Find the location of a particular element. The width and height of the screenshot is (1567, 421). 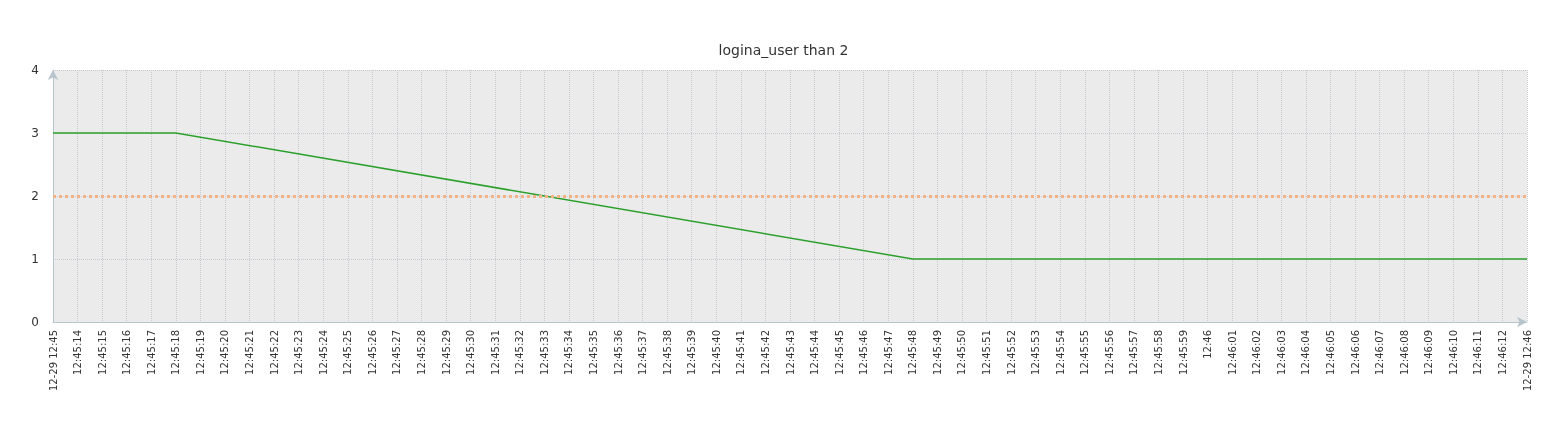

x-tick-label: 12:45:56 is located at coordinates (1109, 352).